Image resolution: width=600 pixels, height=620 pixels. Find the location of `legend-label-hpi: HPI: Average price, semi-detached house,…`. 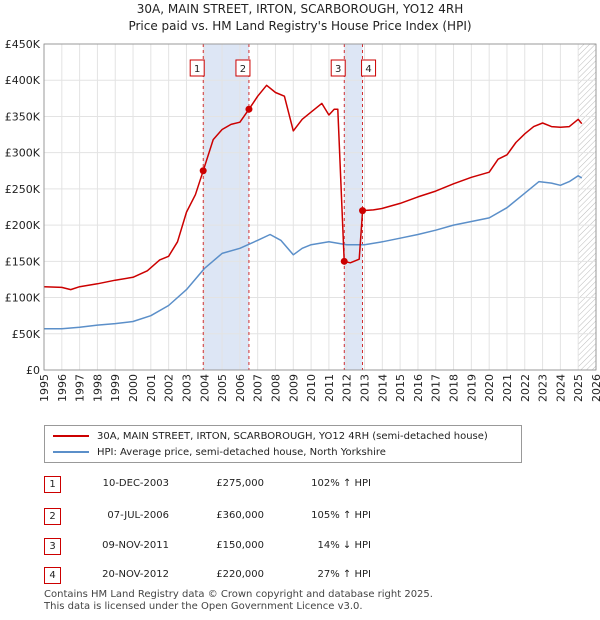

legend-label-hpi: HPI: Average price, semi-detached house,… is located at coordinates (241, 452).